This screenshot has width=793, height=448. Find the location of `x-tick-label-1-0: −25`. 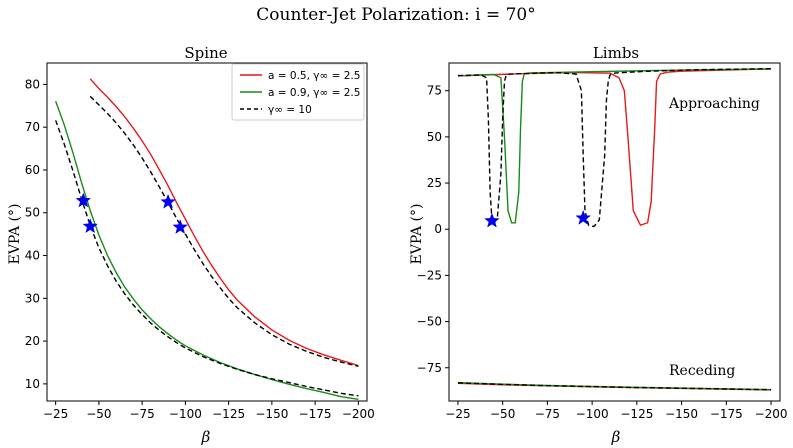

x-tick-label-1-0: −25 is located at coordinates (457, 414).